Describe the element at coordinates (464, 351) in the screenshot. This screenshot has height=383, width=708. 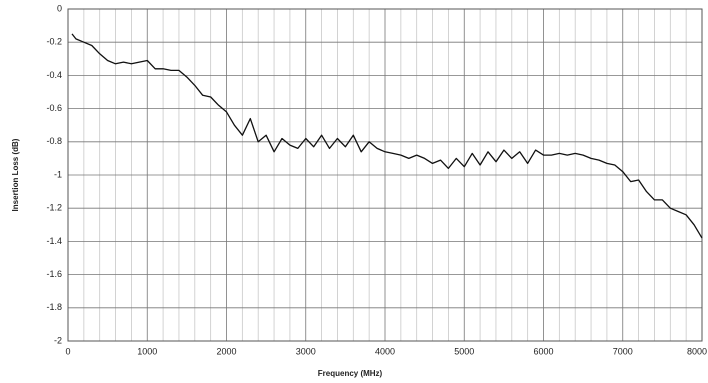
I see `x-tick-label: 5000` at that location.